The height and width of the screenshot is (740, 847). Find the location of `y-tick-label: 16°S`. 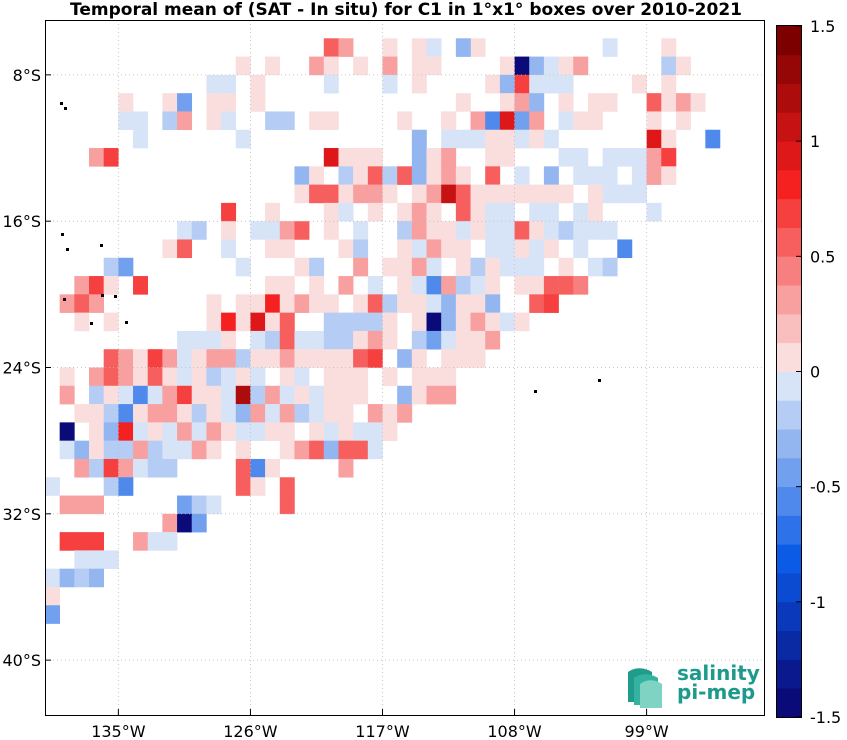

y-tick-label: 16°S is located at coordinates (21, 221).